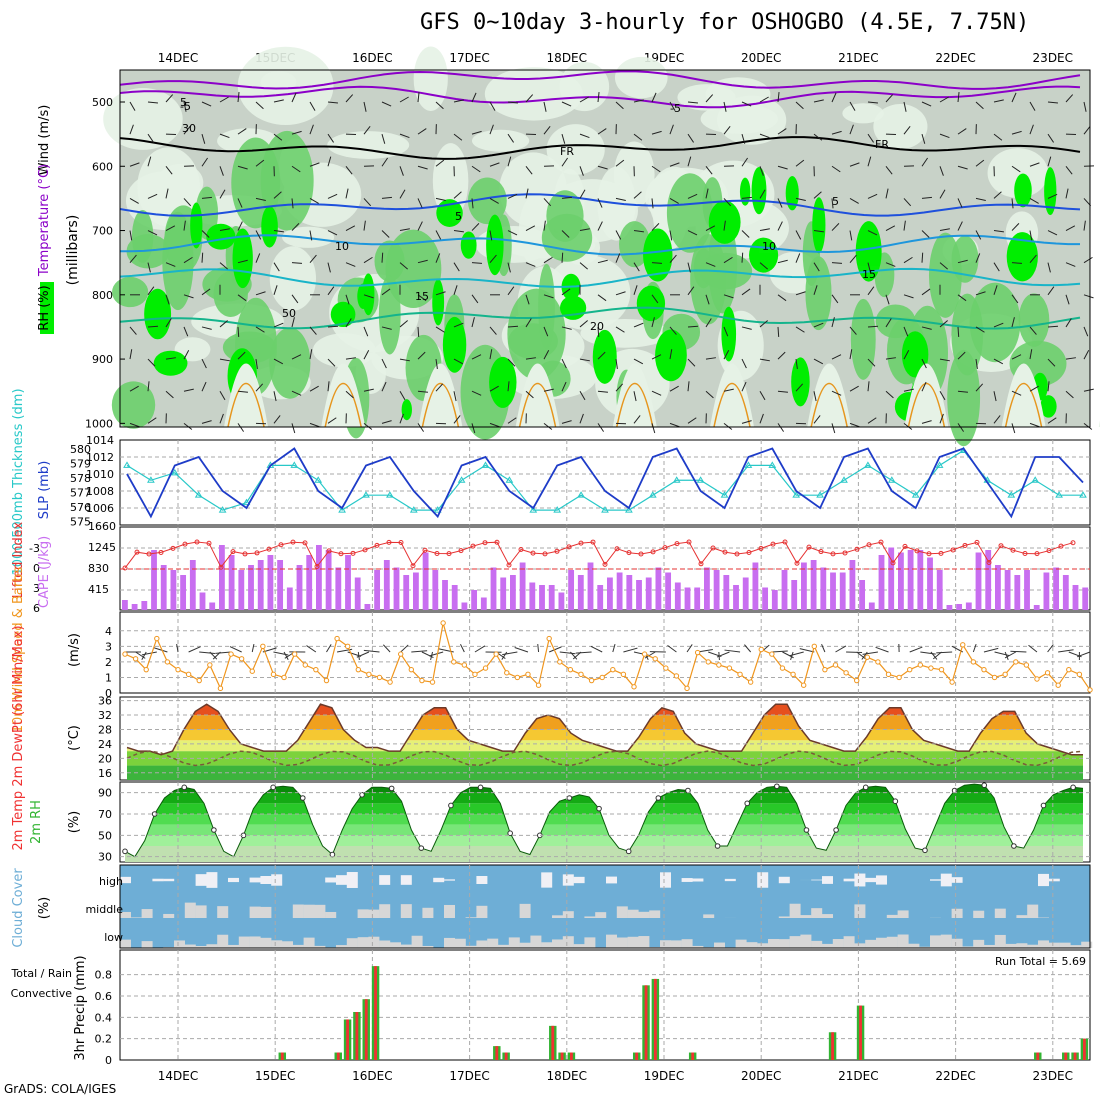  Describe the element at coordinates (955, 58) in the screenshot. I see `date-label-top: 22DEC` at that location.